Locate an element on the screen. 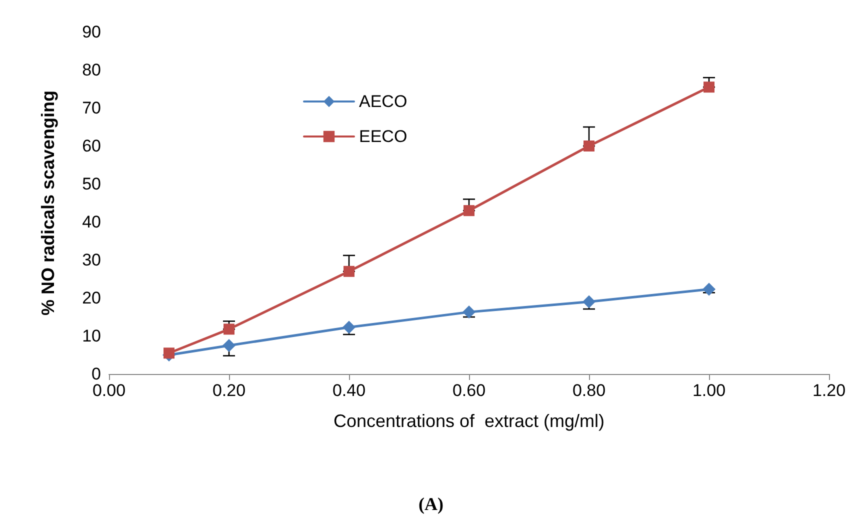 This screenshot has width=862, height=531. y-tick-label: 60 is located at coordinates (91, 146).